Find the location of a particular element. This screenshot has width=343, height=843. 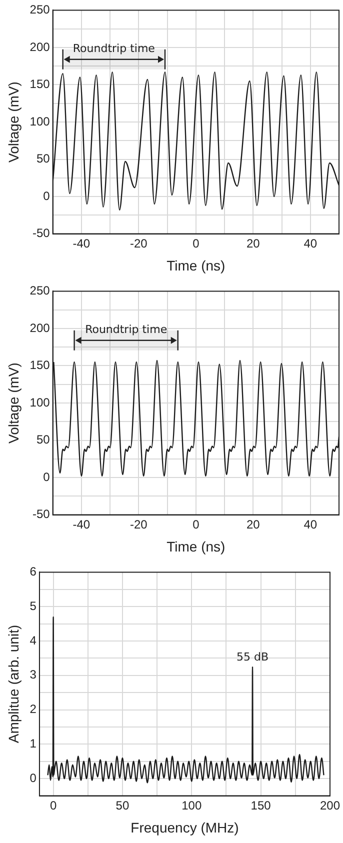

x-tick-label: 200 is located at coordinates (330, 805).